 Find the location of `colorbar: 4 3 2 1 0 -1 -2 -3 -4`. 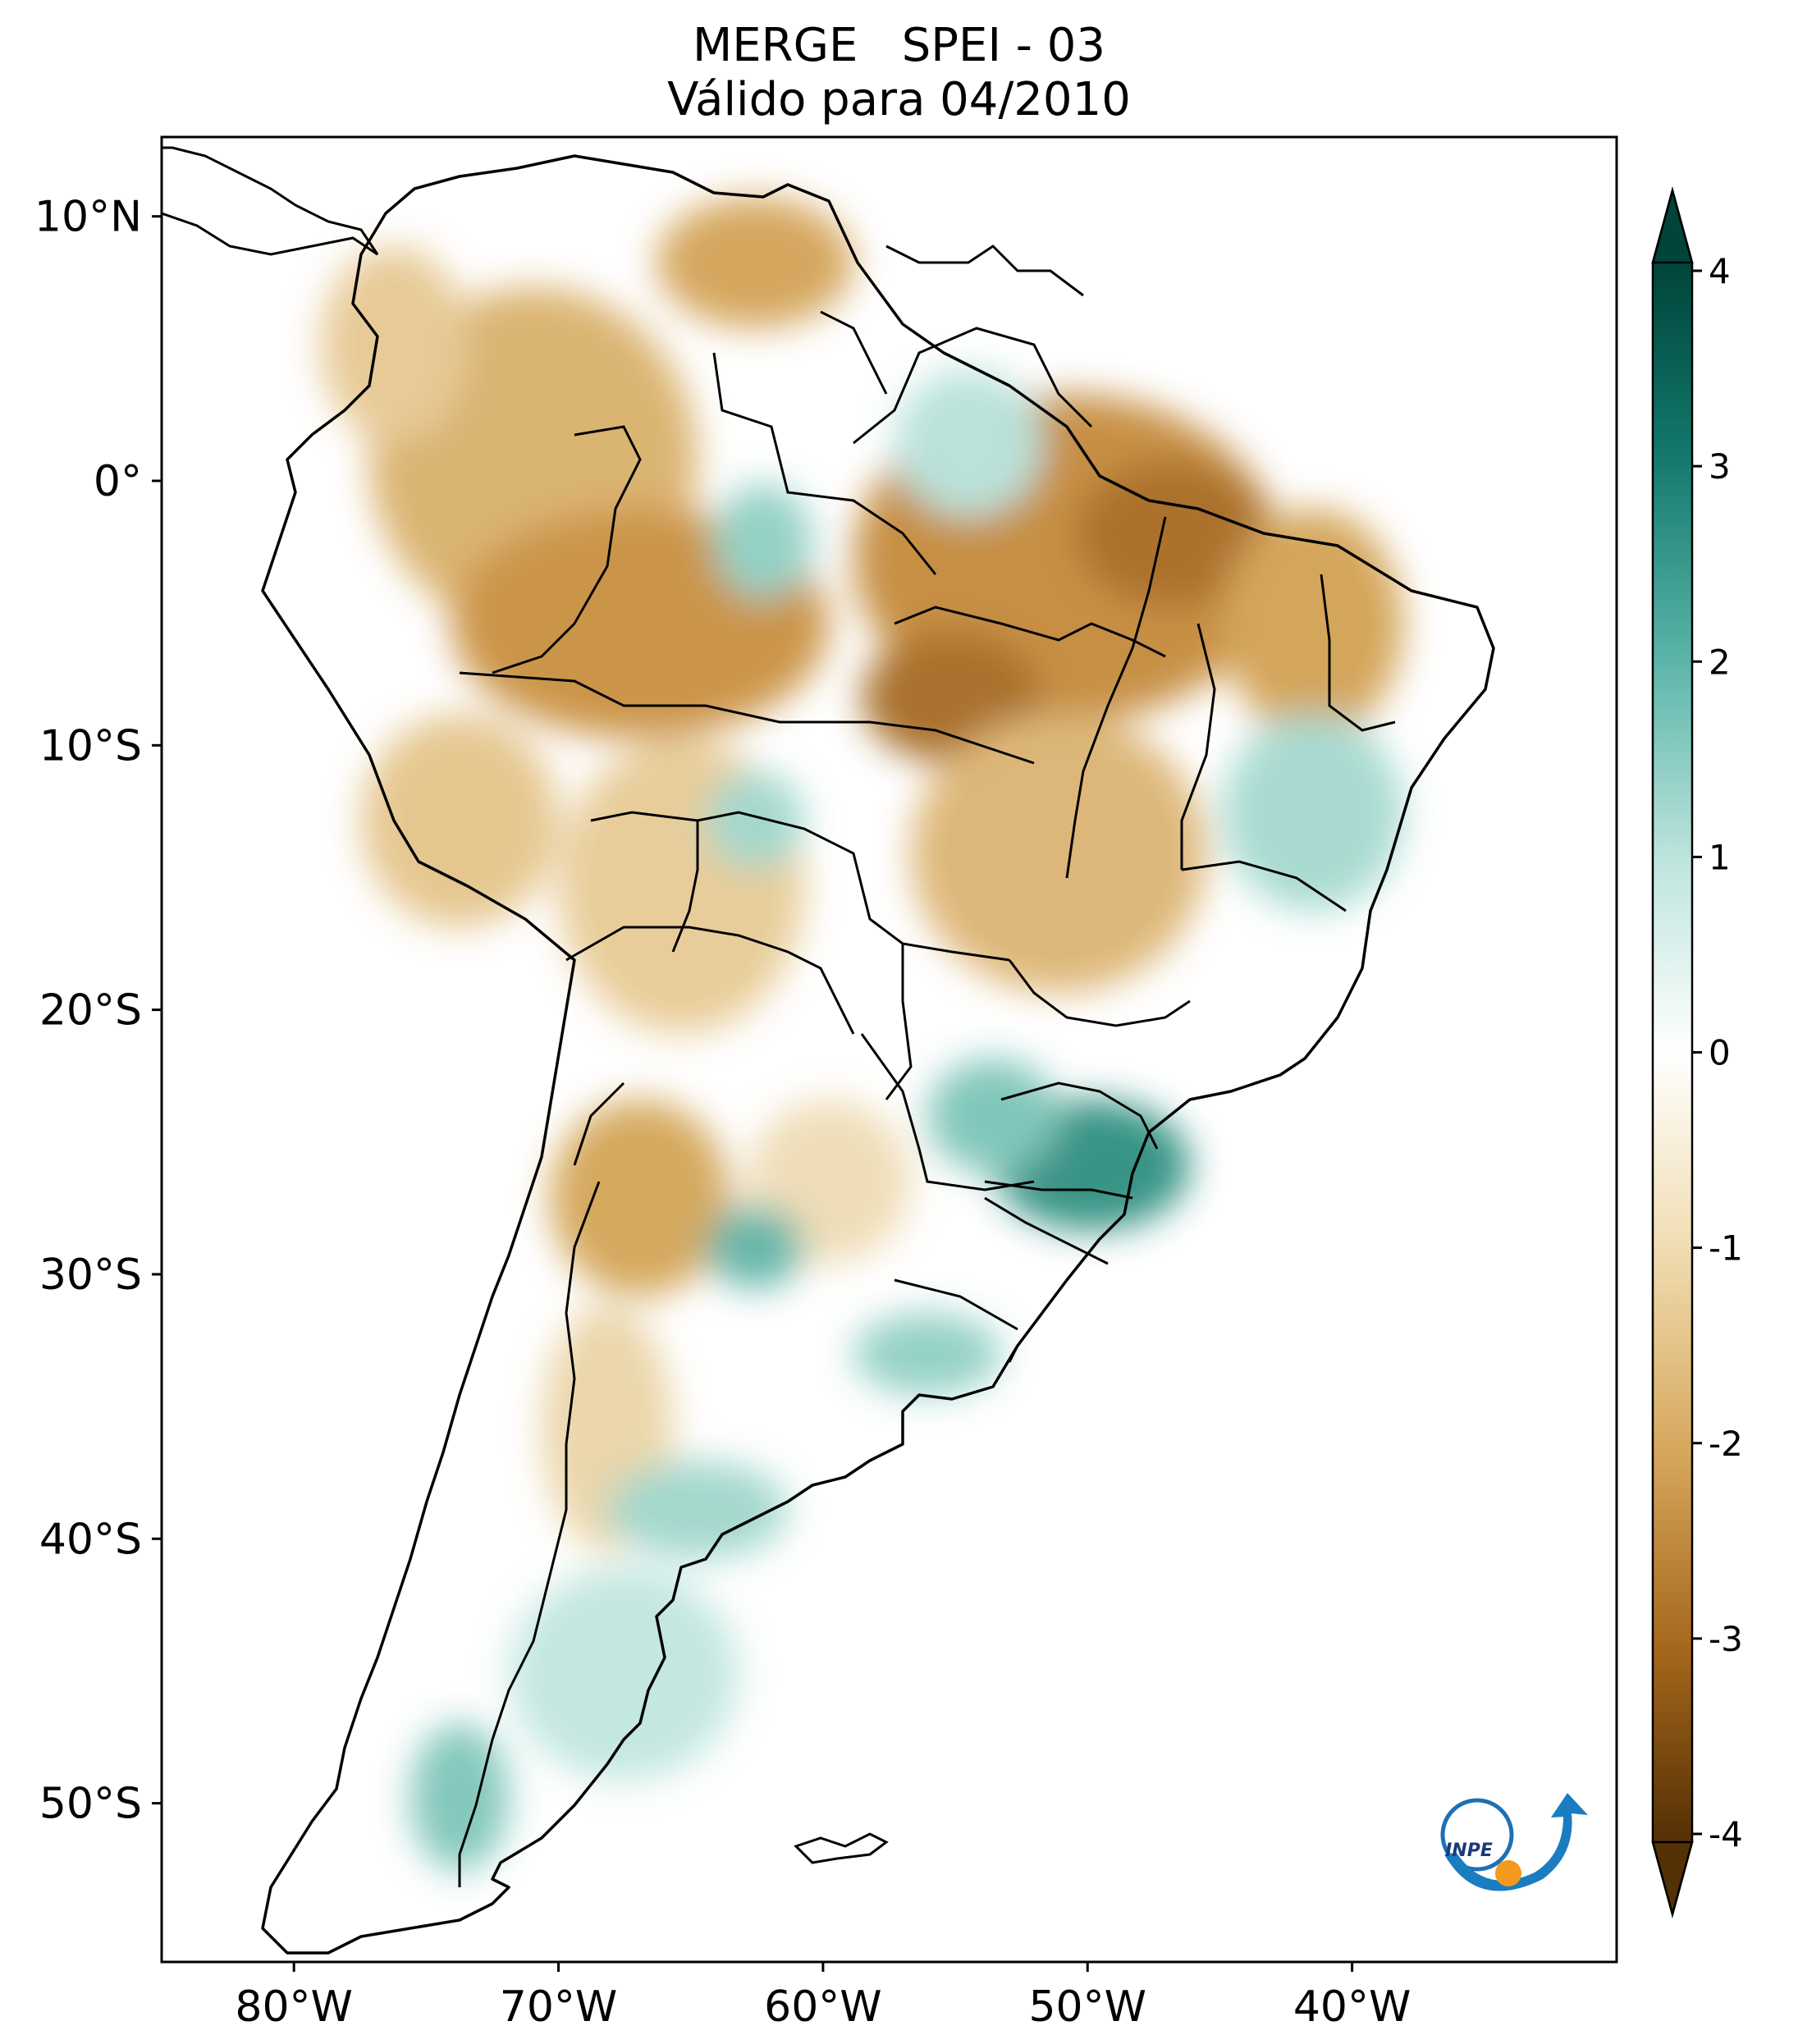

colorbar: 4 3 2 1 0 -1 -2 -3 -4 is located at coordinates (1697, 1052).